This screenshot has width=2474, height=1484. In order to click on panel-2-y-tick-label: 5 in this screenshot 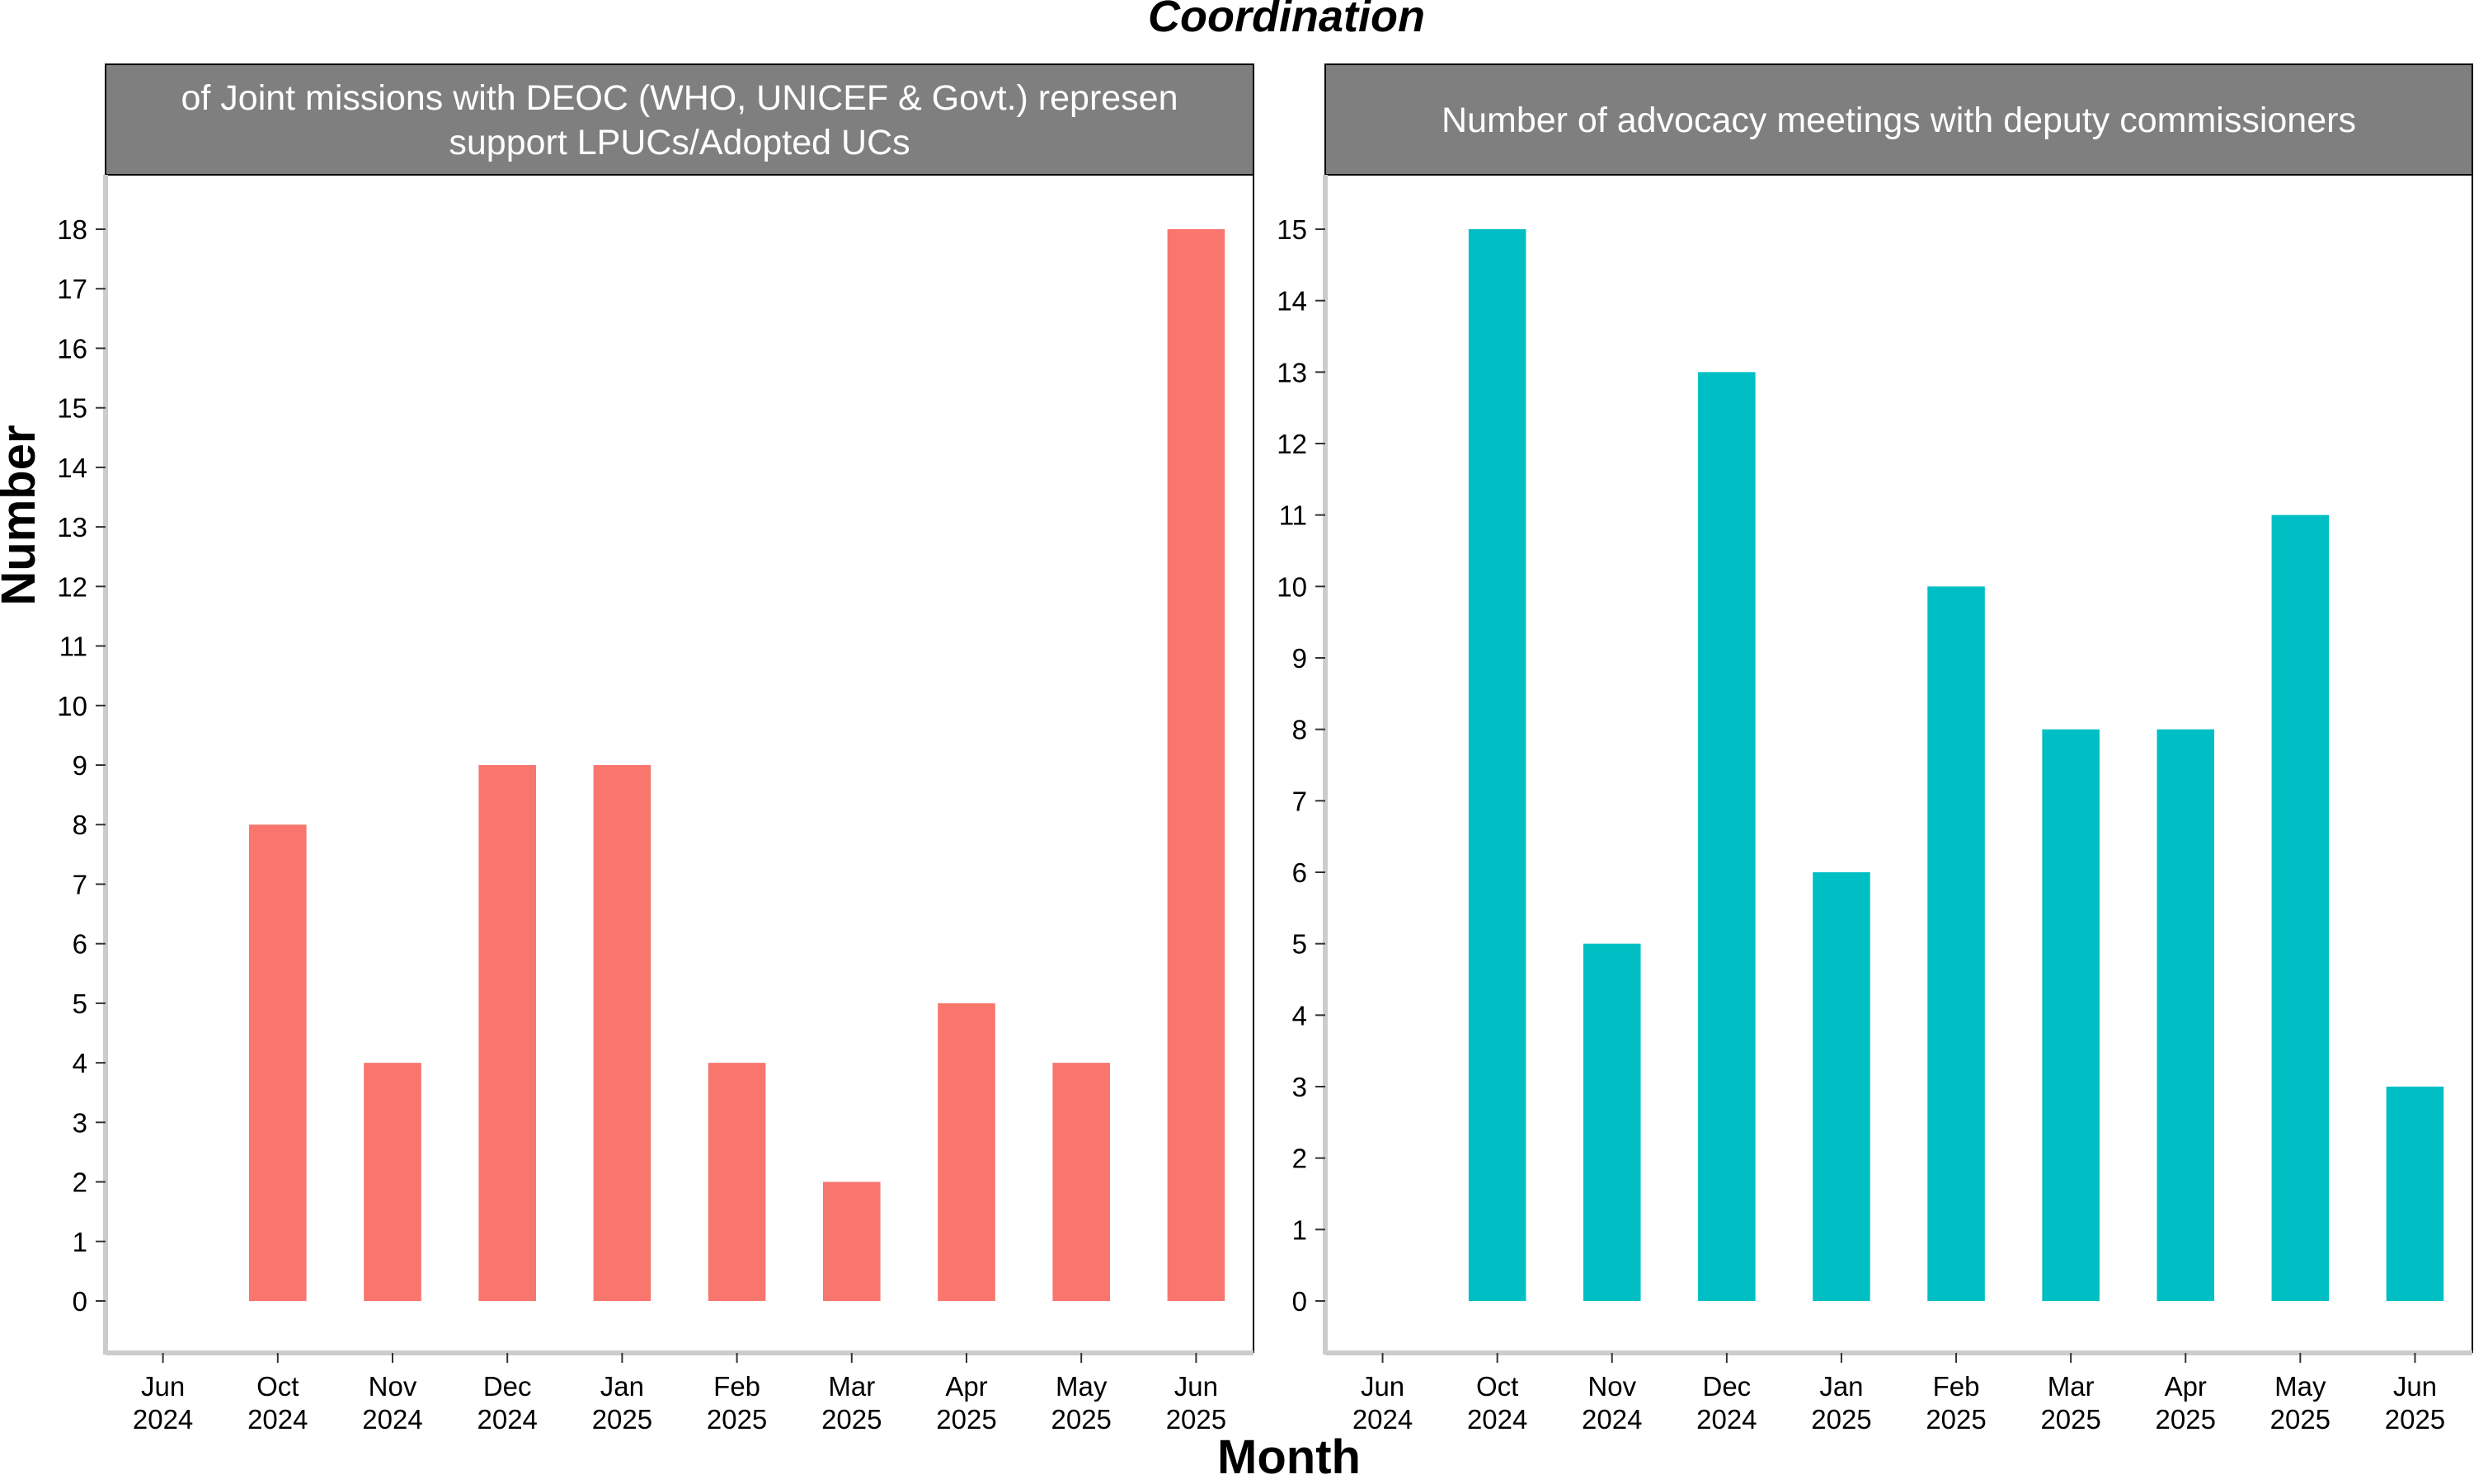, I will do `click(1299, 945)`.